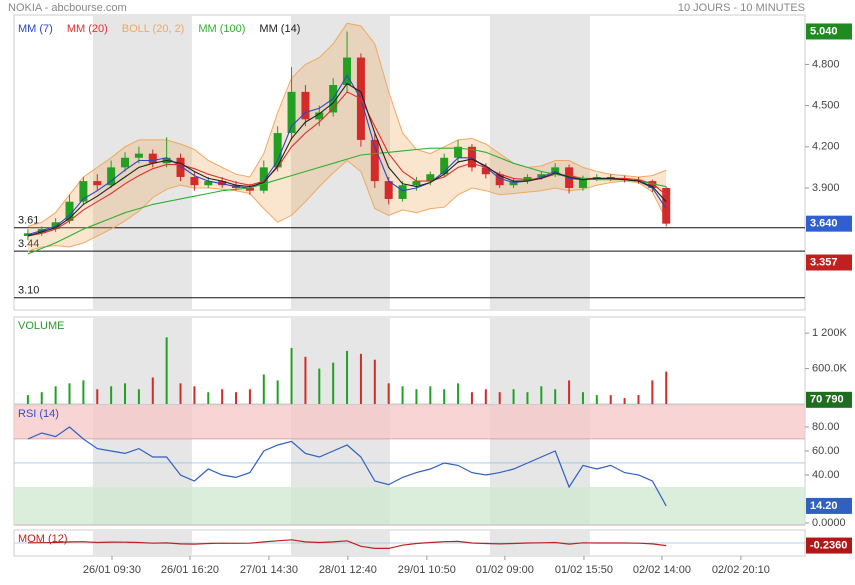  What do you see at coordinates (826, 64) in the screenshot?
I see `y-tick-label: 4.800` at bounding box center [826, 64].